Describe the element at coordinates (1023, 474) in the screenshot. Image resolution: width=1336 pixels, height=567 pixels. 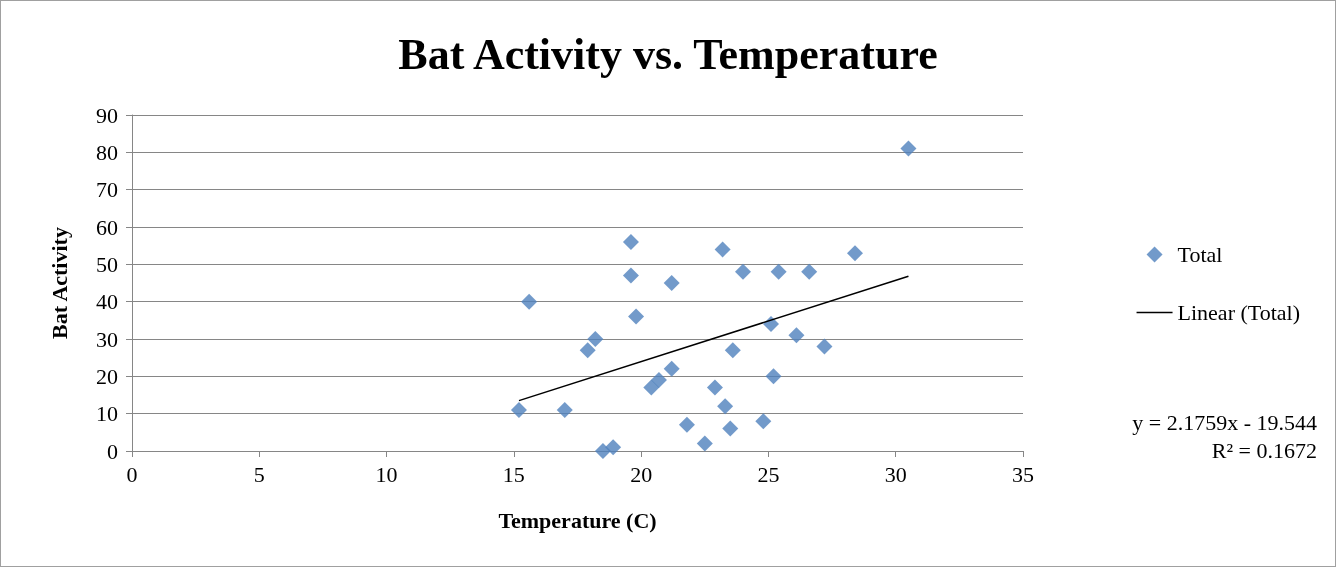
I see `x-tick-label: 35` at that location.